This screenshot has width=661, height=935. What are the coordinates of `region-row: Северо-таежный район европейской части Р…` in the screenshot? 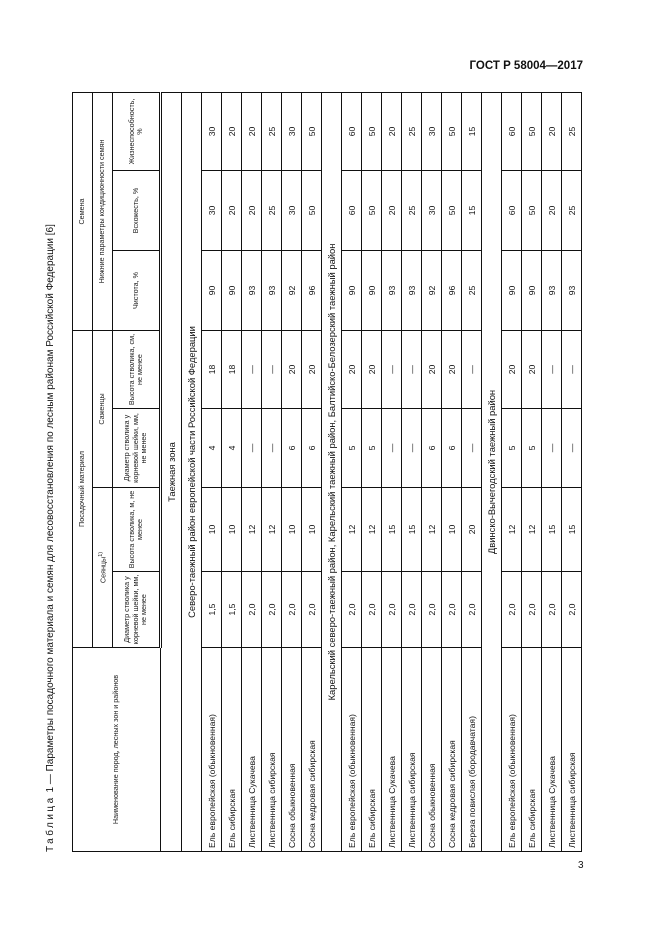 It's located at (191, 472).